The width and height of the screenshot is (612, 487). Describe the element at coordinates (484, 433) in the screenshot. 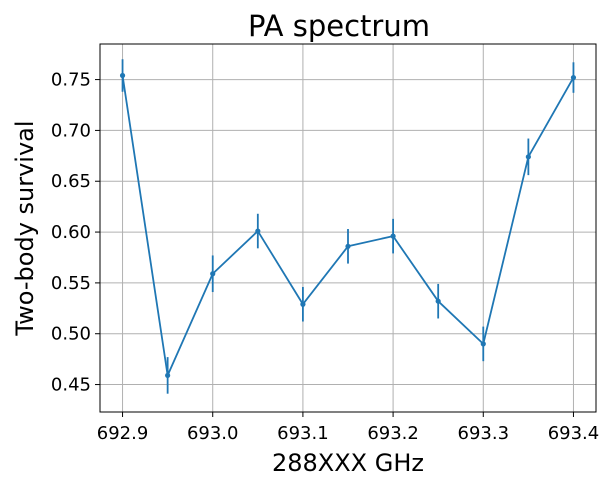

I see `x-tick-label: 693.3` at that location.